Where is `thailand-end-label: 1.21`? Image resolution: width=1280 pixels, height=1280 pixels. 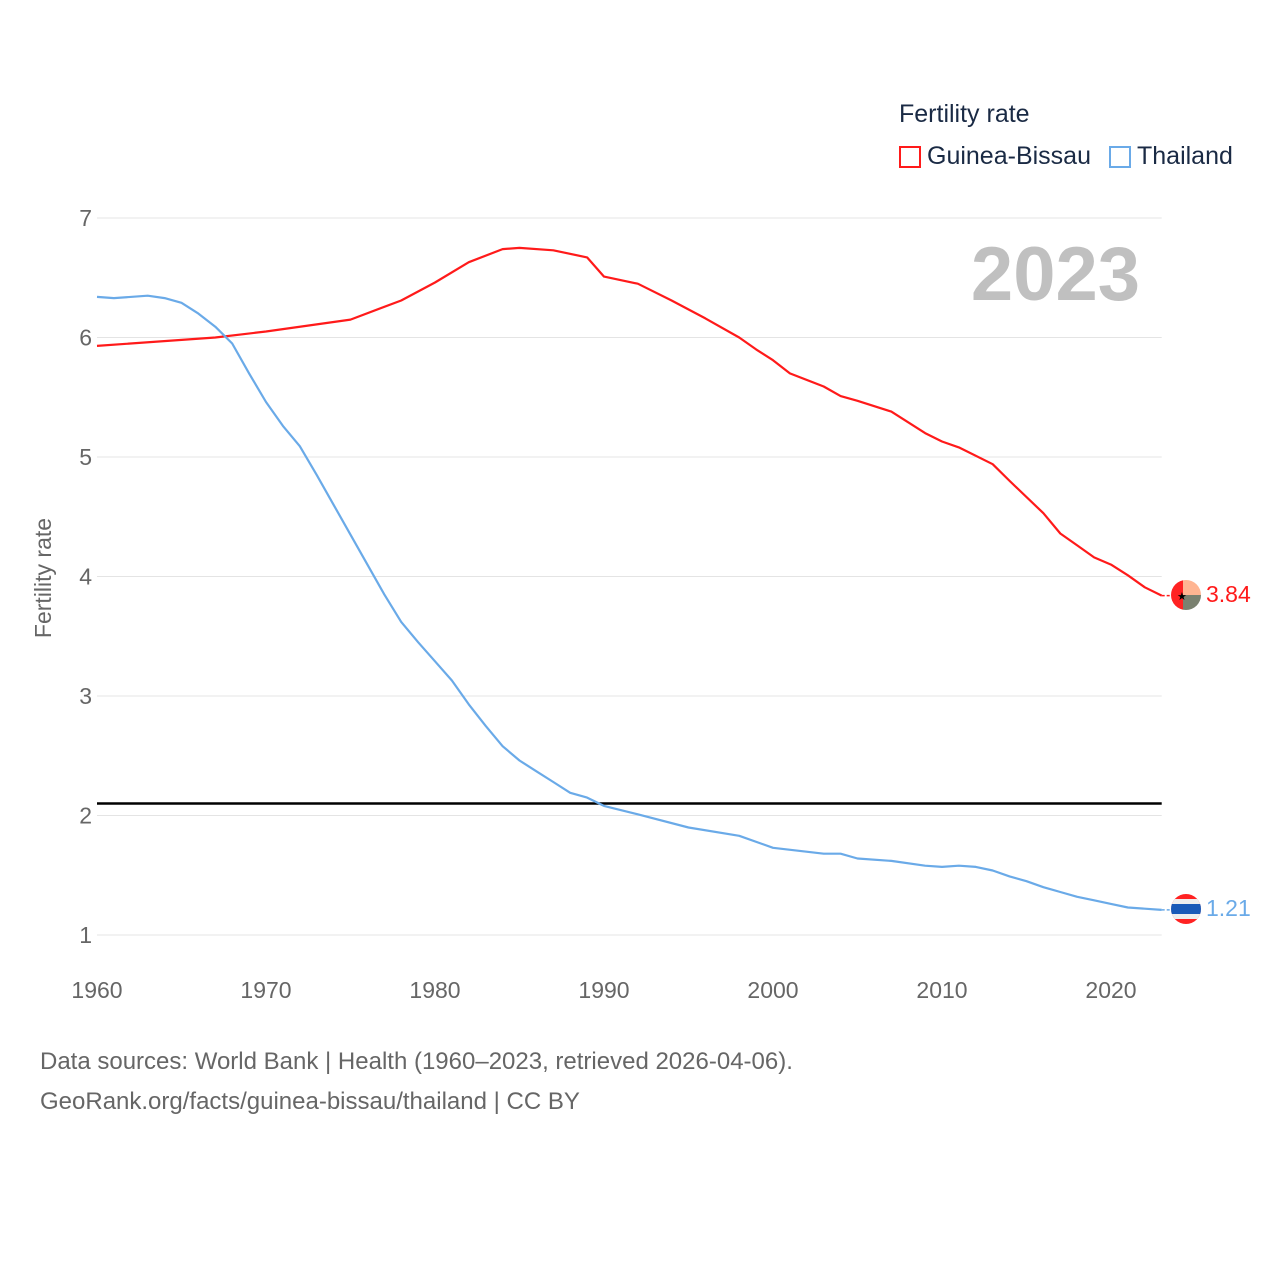 thailand-end-label: 1.21 is located at coordinates (1228, 908).